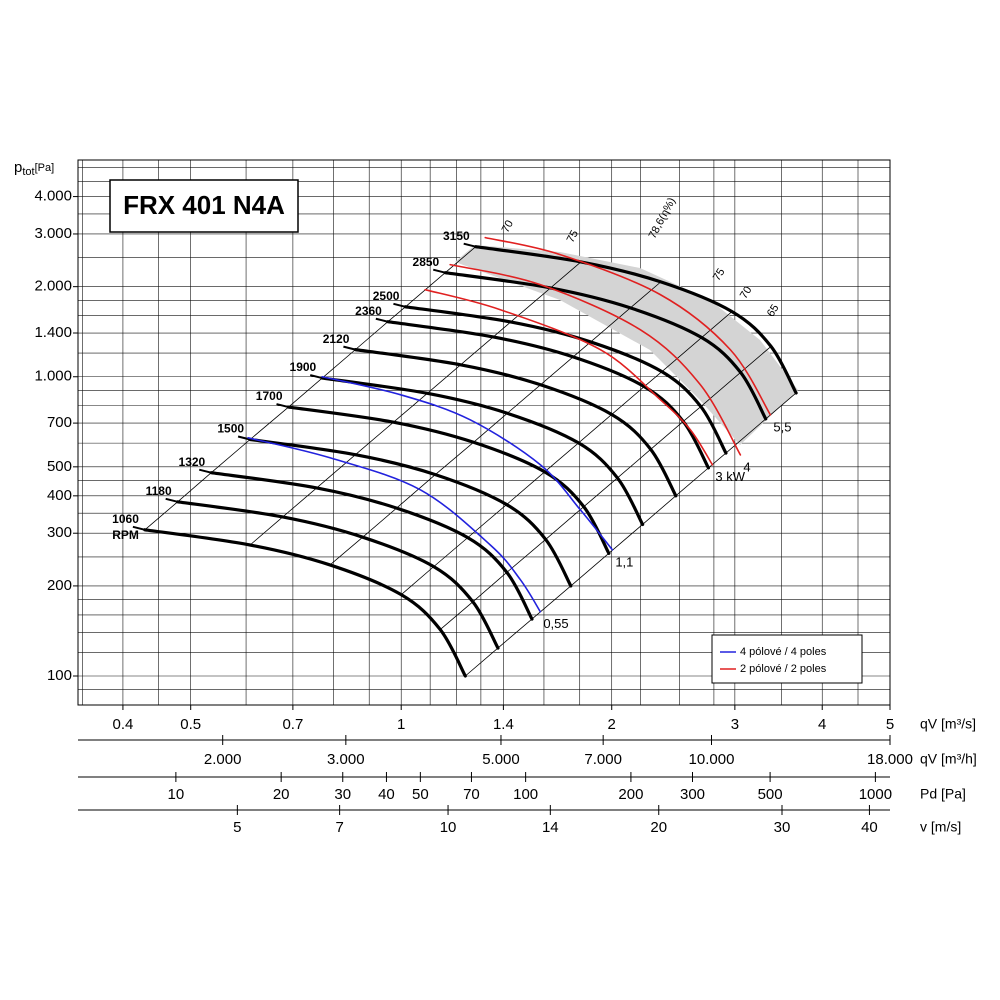  What do you see at coordinates (59, 466) in the screenshot?
I see `y-tick-label: 500` at bounding box center [59, 466].